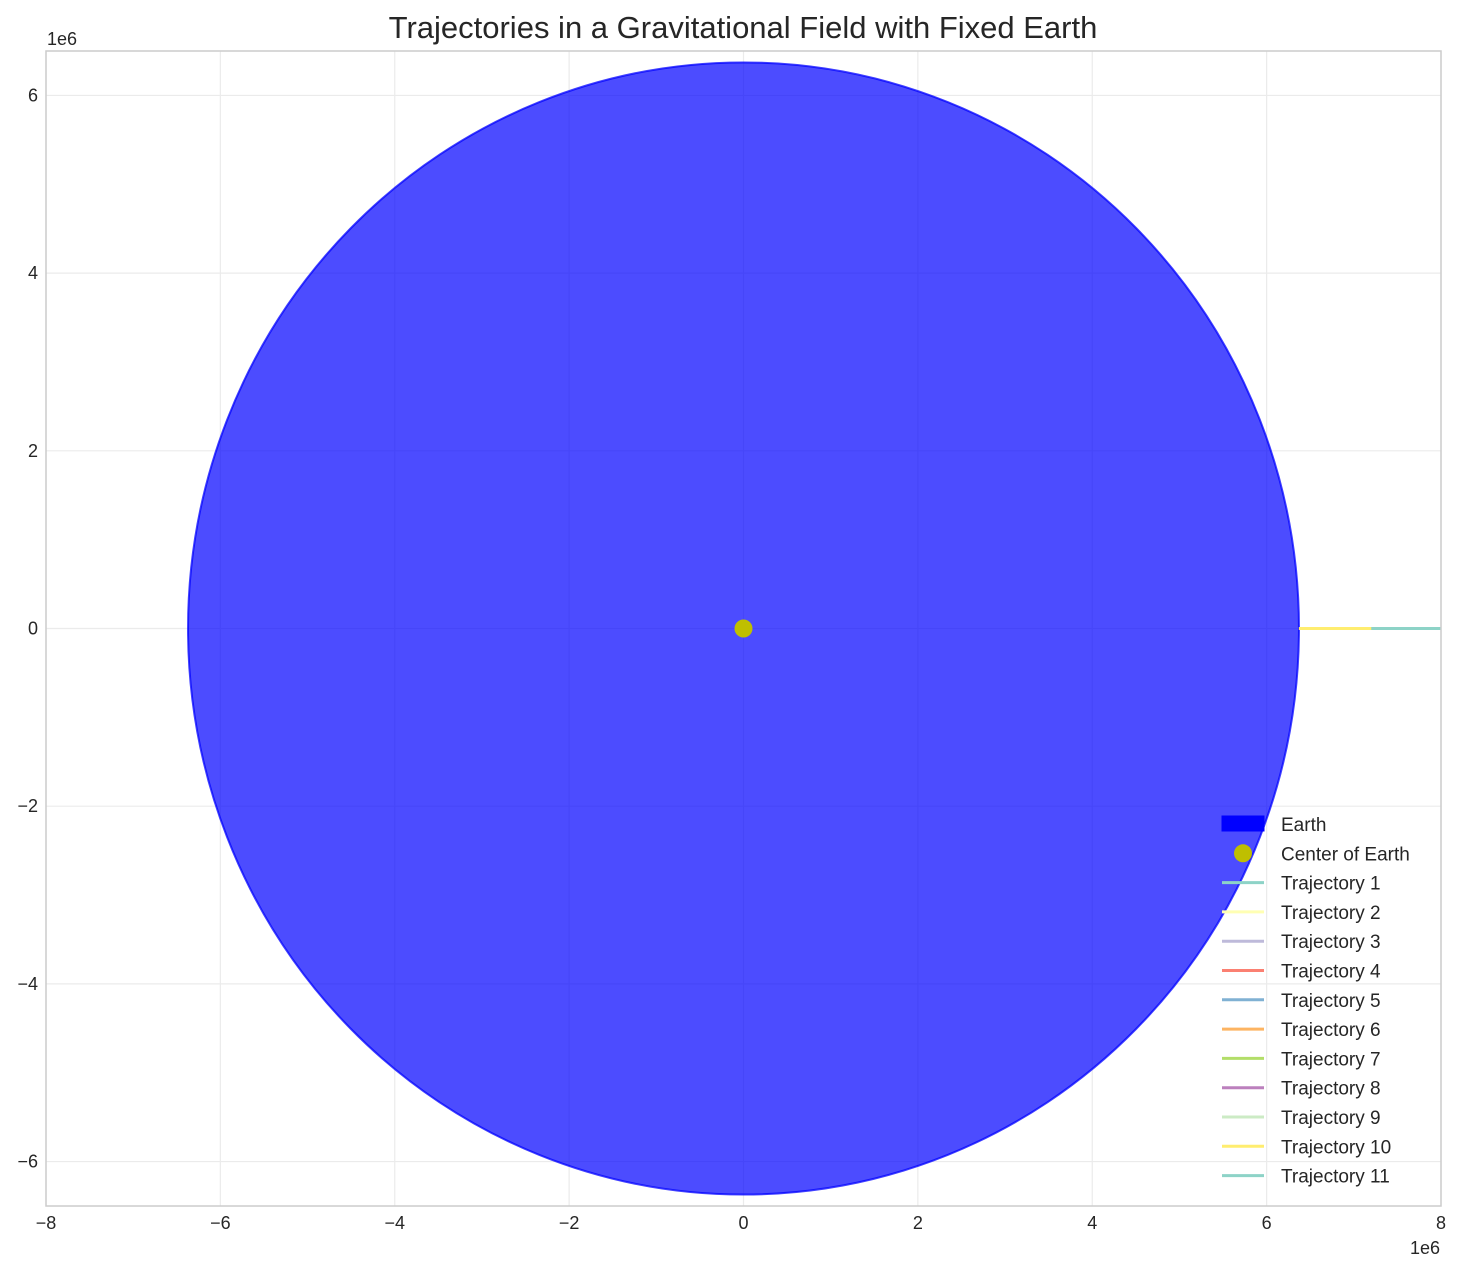 This screenshot has width=1461, height=1273. I want to click on x-tick-label: −8, so click(46, 1223).